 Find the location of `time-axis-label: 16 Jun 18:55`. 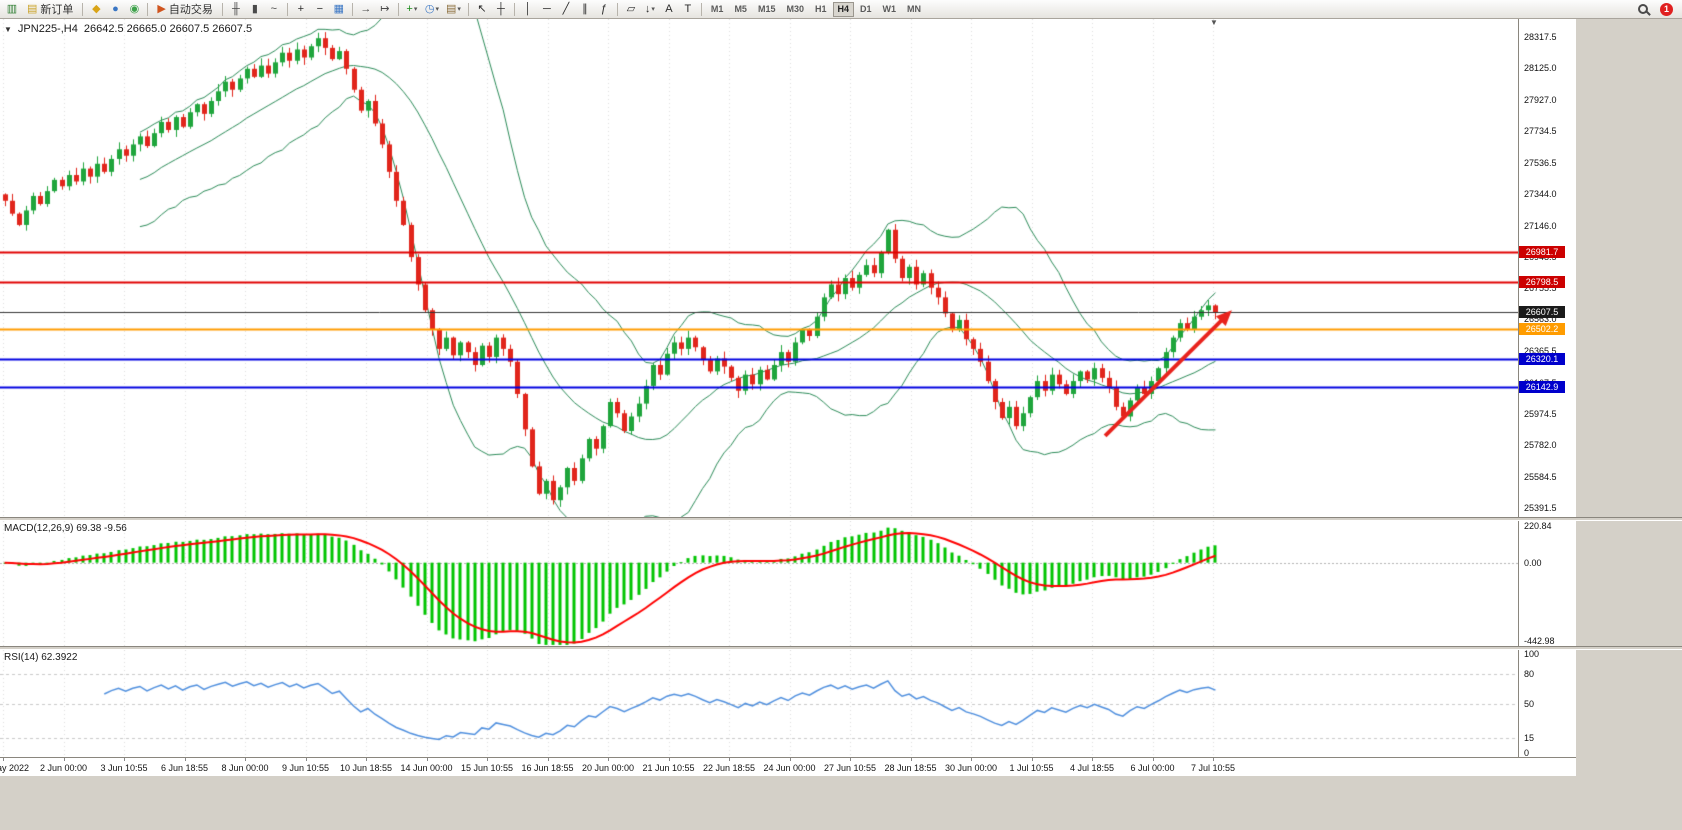

time-axis-label: 16 Jun 18:55 is located at coordinates (547, 768).